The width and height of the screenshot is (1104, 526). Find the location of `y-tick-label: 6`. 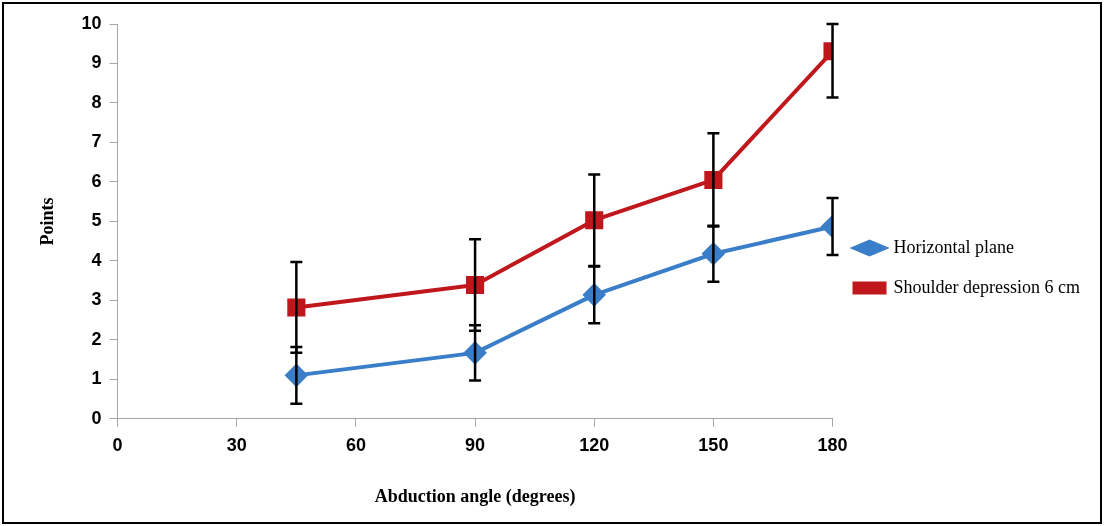

y-tick-label: 6 is located at coordinates (96, 180).